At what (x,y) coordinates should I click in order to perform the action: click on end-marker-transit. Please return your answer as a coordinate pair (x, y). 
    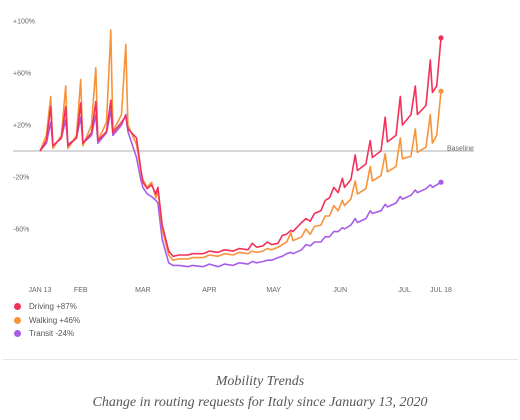
    Looking at the image, I should click on (441, 182).